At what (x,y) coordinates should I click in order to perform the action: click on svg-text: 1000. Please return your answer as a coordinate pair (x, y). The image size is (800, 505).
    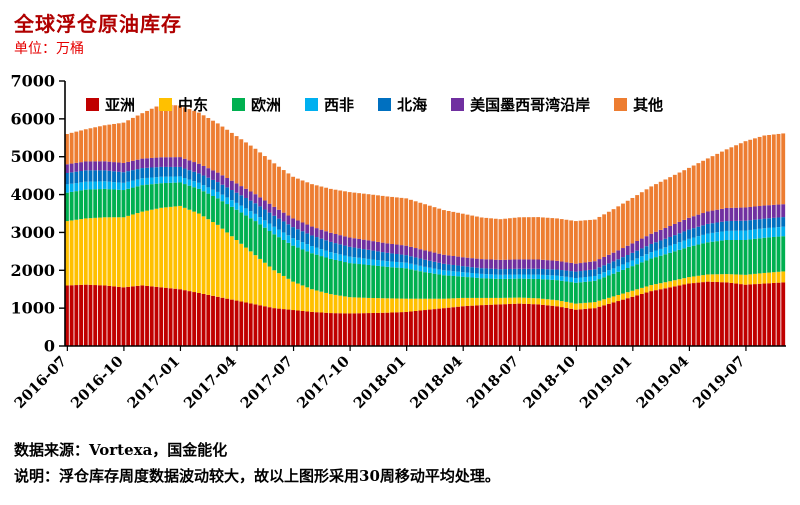
    Looking at the image, I should click on (32, 308).